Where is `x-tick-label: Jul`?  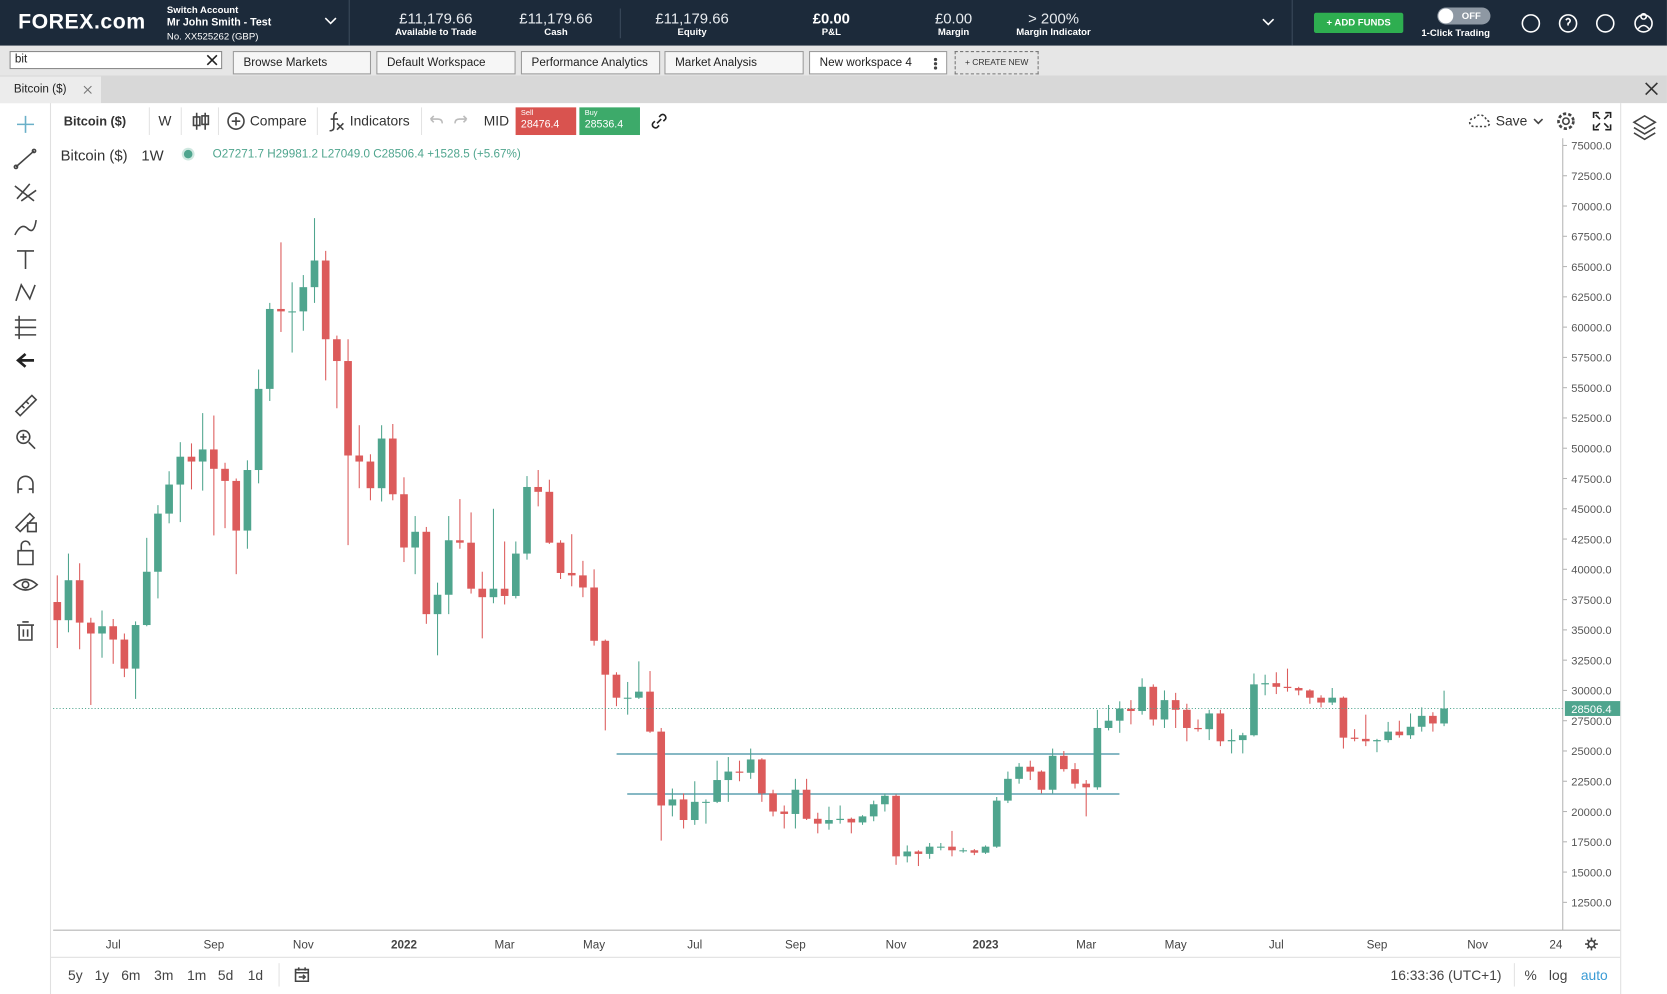
x-tick-label: Jul is located at coordinates (113, 944).